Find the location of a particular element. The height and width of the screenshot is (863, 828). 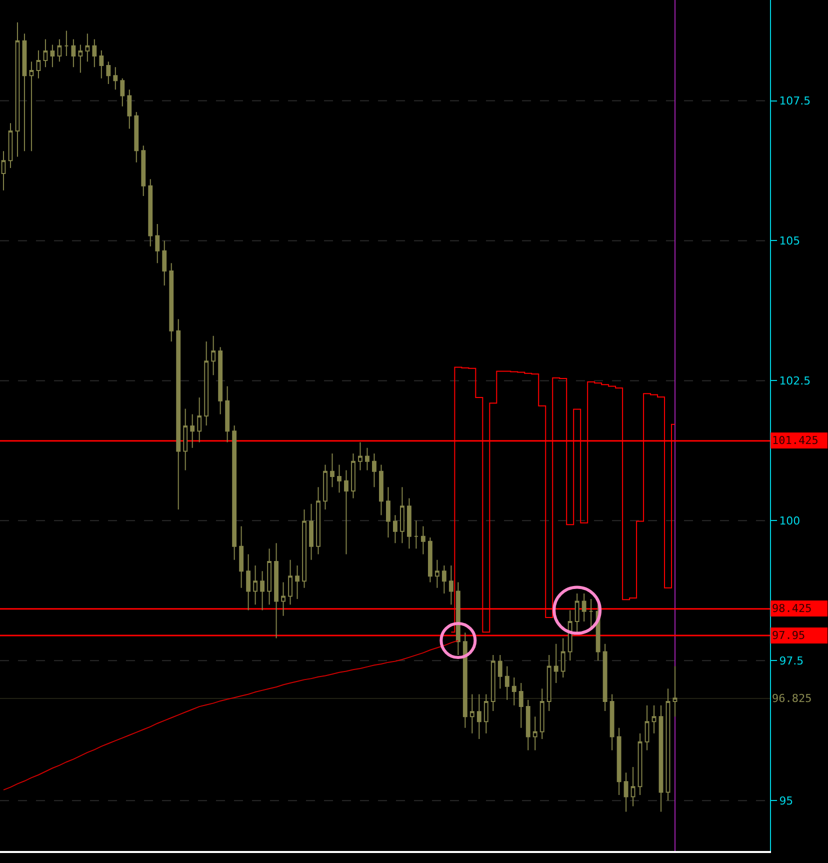

y-tick-label: 107.5 is located at coordinates (795, 101).